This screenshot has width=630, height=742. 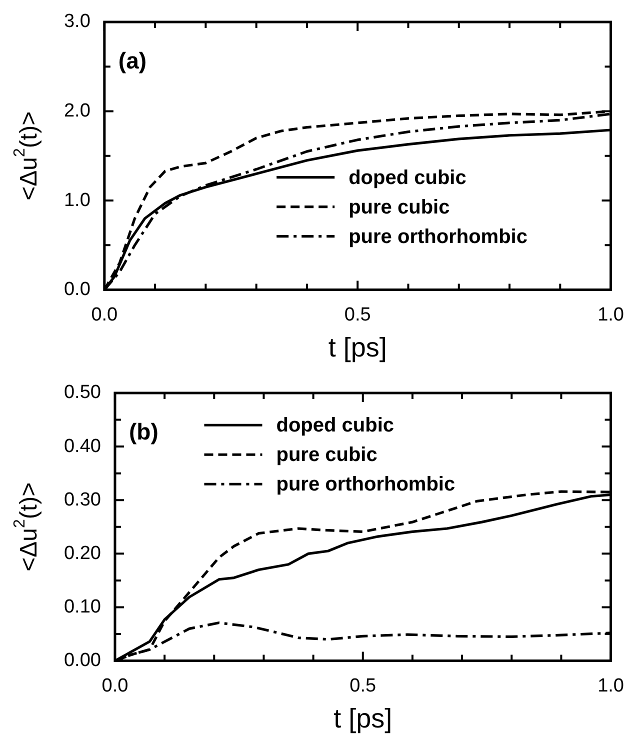 I want to click on y-tick-label: 0.20, so click(x=82, y=553).